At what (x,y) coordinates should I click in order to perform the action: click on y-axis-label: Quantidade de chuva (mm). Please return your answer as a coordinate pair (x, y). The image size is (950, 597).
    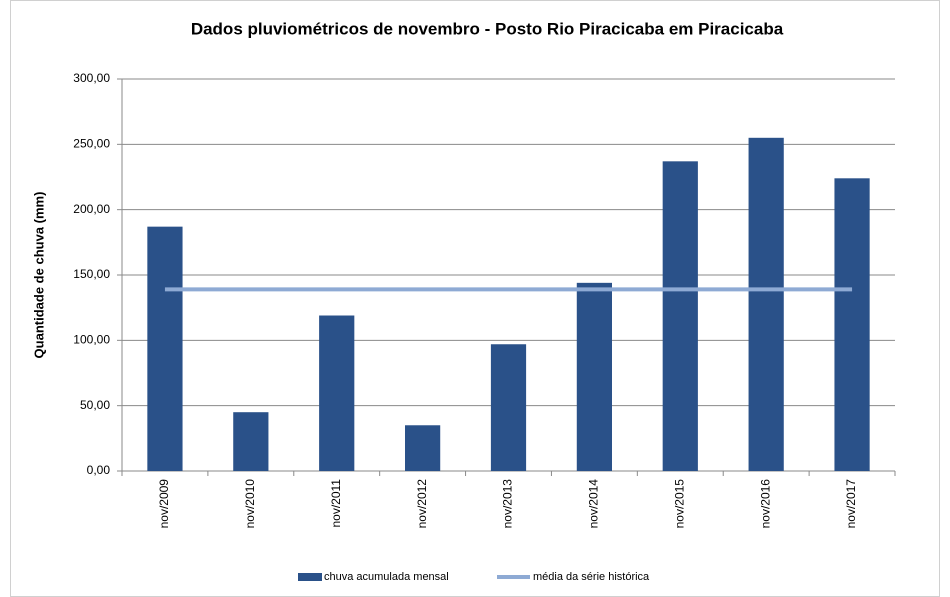
    Looking at the image, I should click on (38, 275).